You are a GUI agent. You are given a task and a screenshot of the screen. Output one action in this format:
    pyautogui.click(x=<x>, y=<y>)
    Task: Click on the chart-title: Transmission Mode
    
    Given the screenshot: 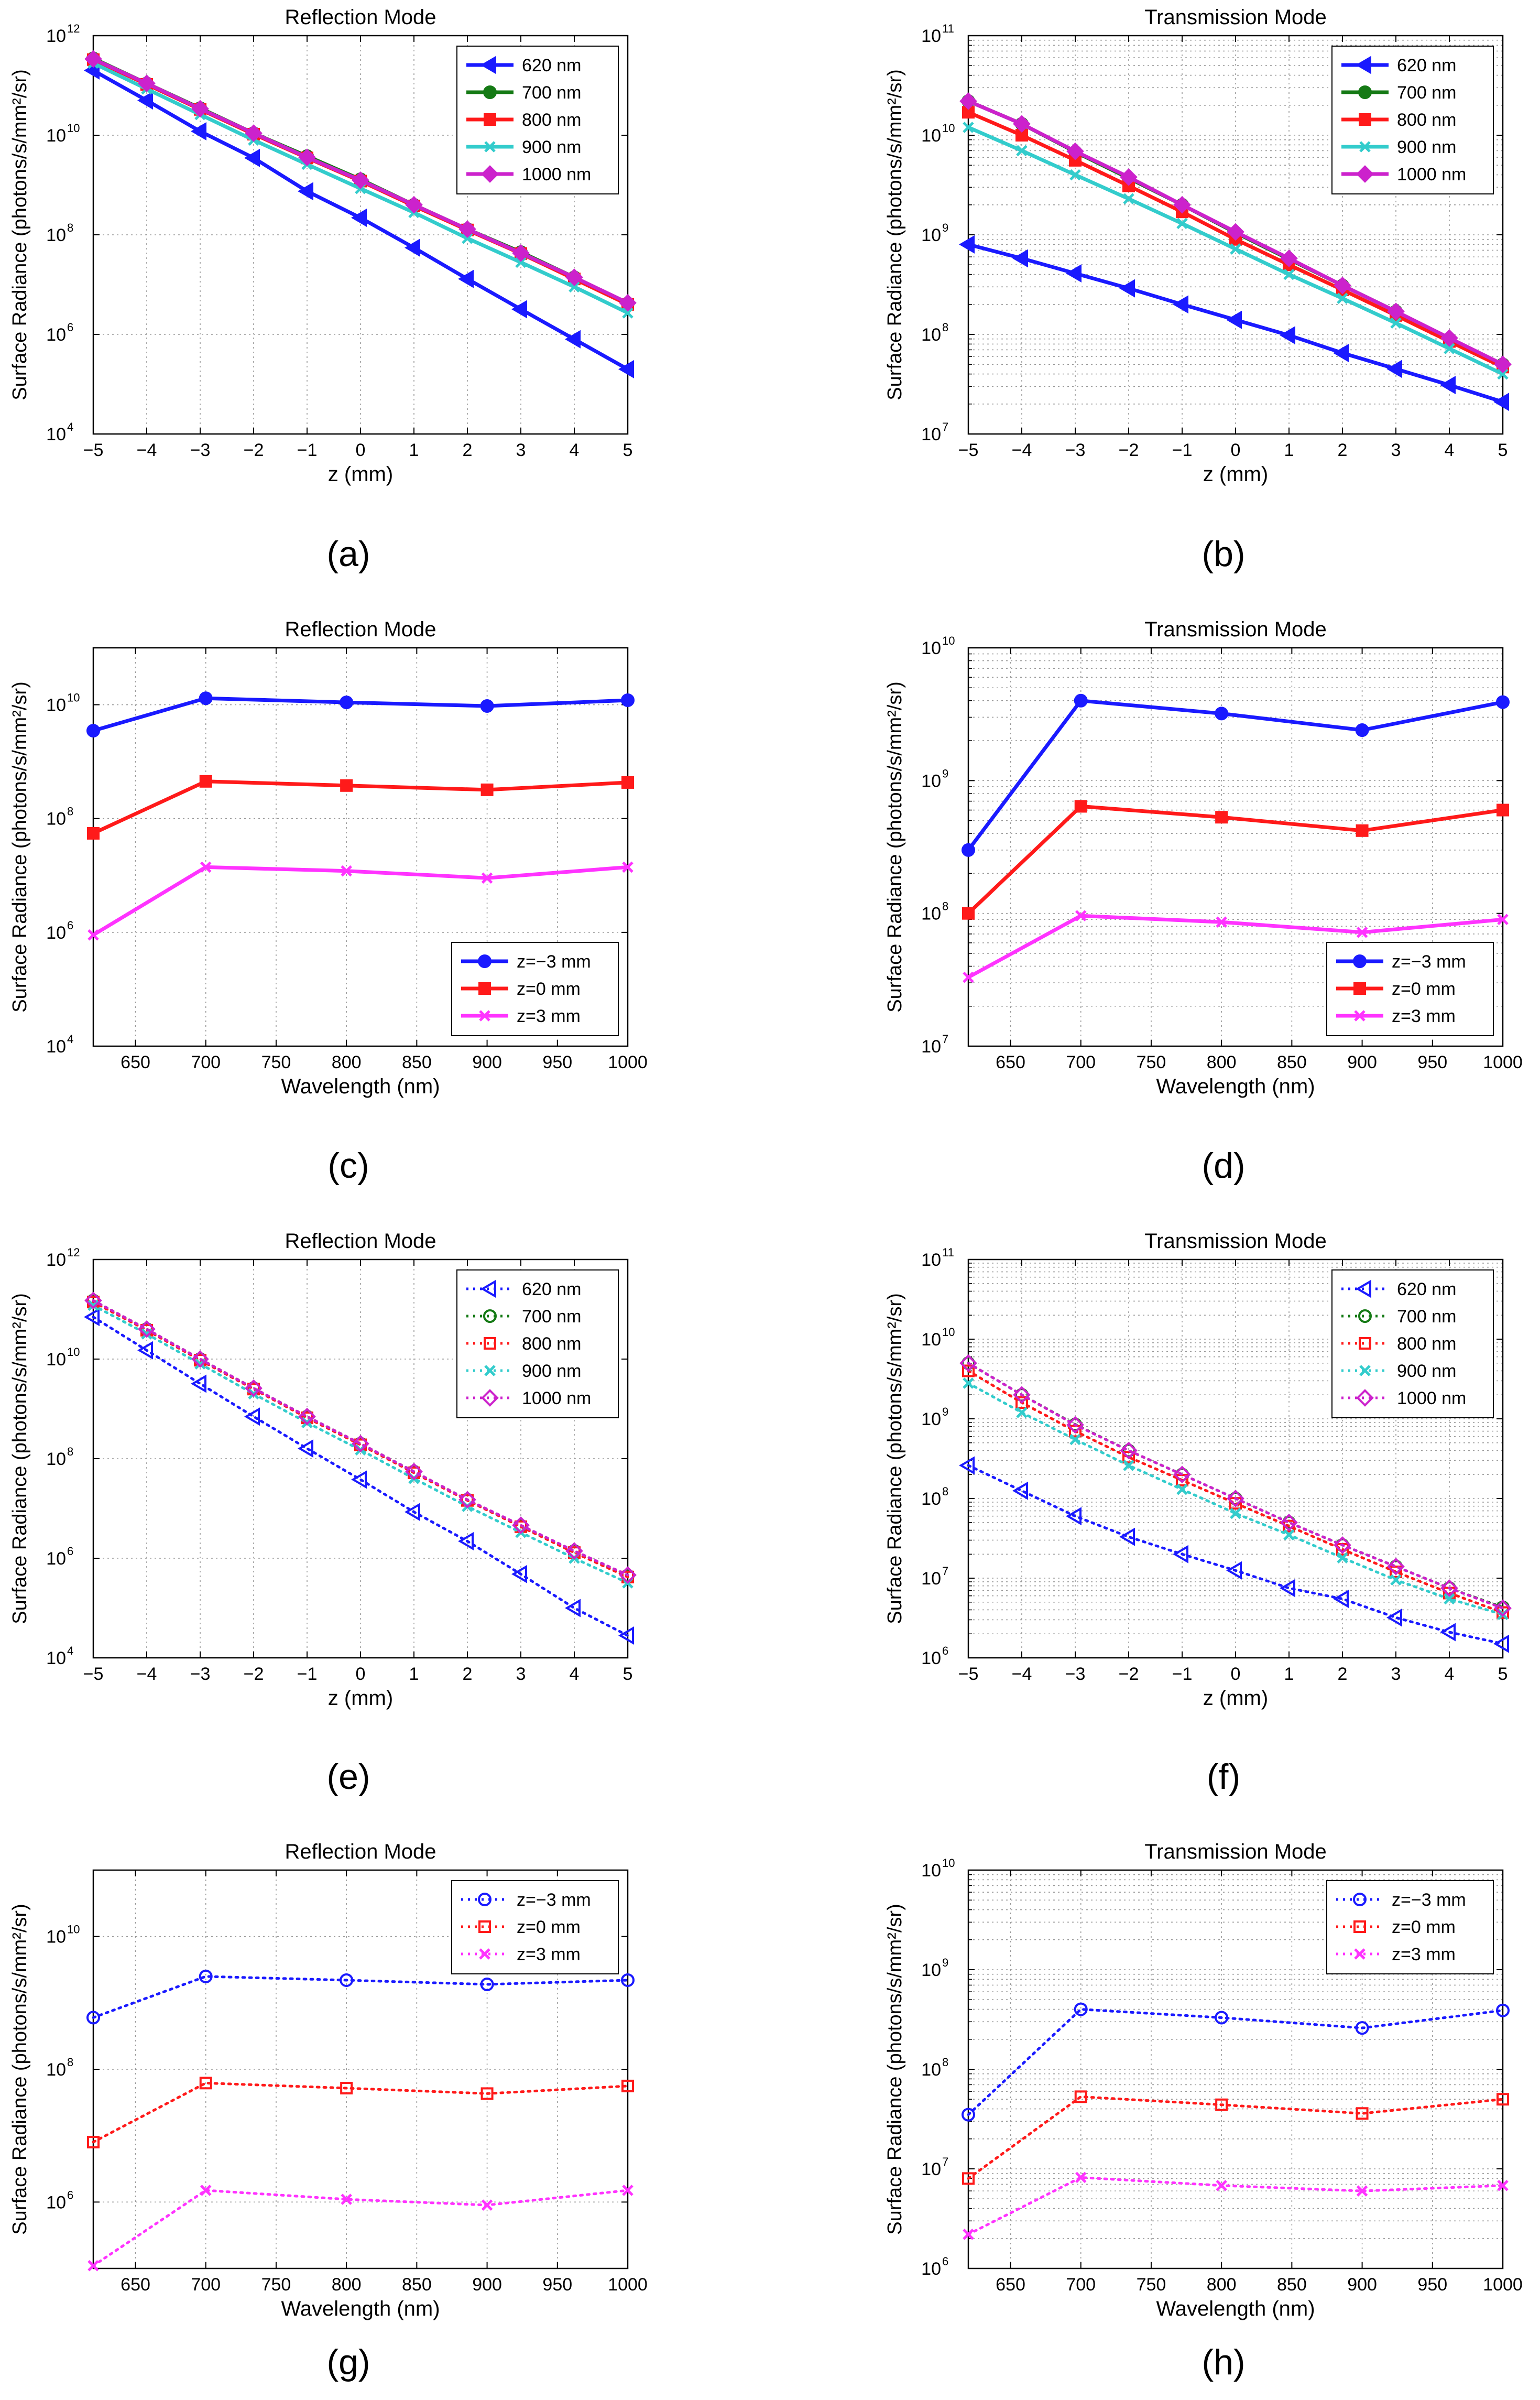 What is the action you would take?
    pyautogui.click(x=1235, y=629)
    